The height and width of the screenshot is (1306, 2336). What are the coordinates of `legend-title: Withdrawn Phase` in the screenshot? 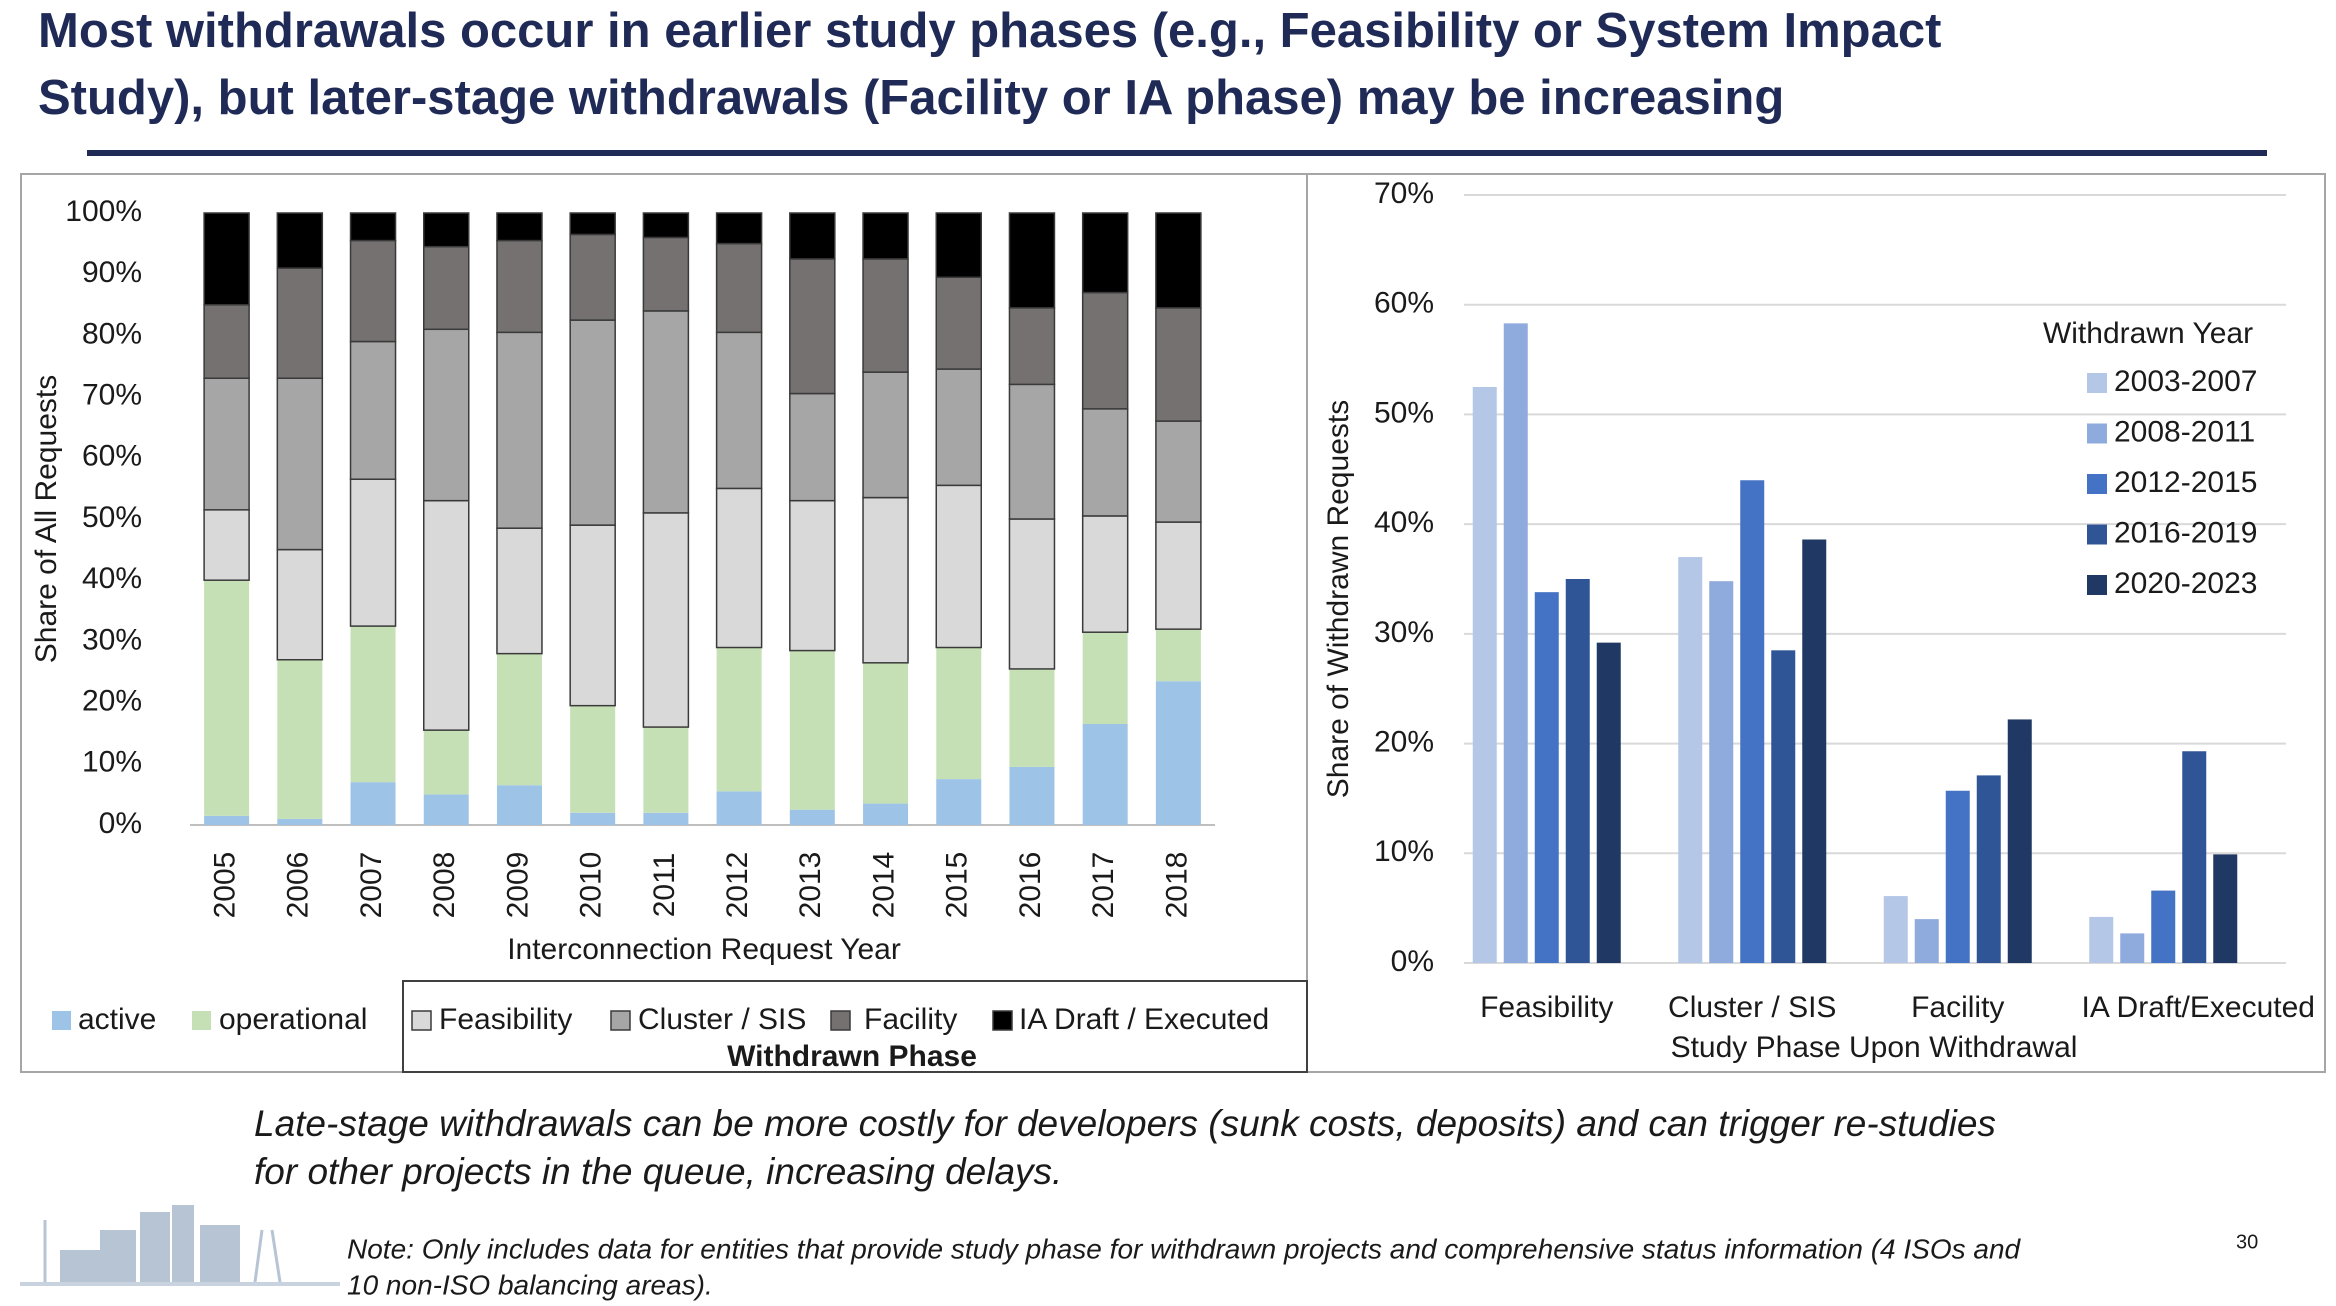 It's located at (852, 1056).